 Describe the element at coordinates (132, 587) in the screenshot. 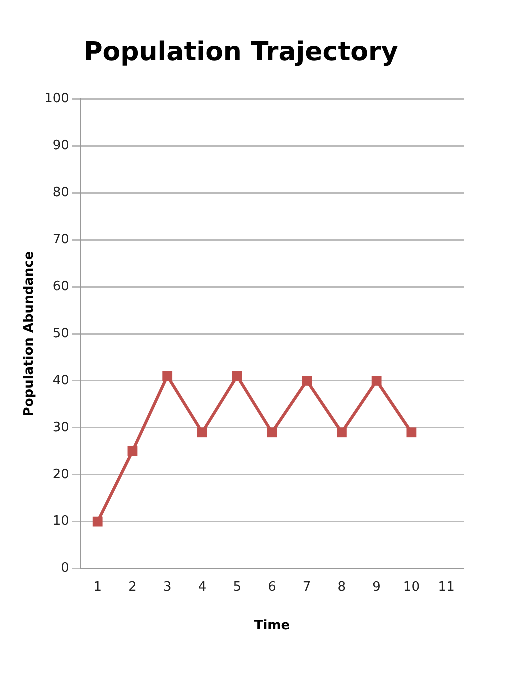

I see `x-tick-label: 2` at that location.